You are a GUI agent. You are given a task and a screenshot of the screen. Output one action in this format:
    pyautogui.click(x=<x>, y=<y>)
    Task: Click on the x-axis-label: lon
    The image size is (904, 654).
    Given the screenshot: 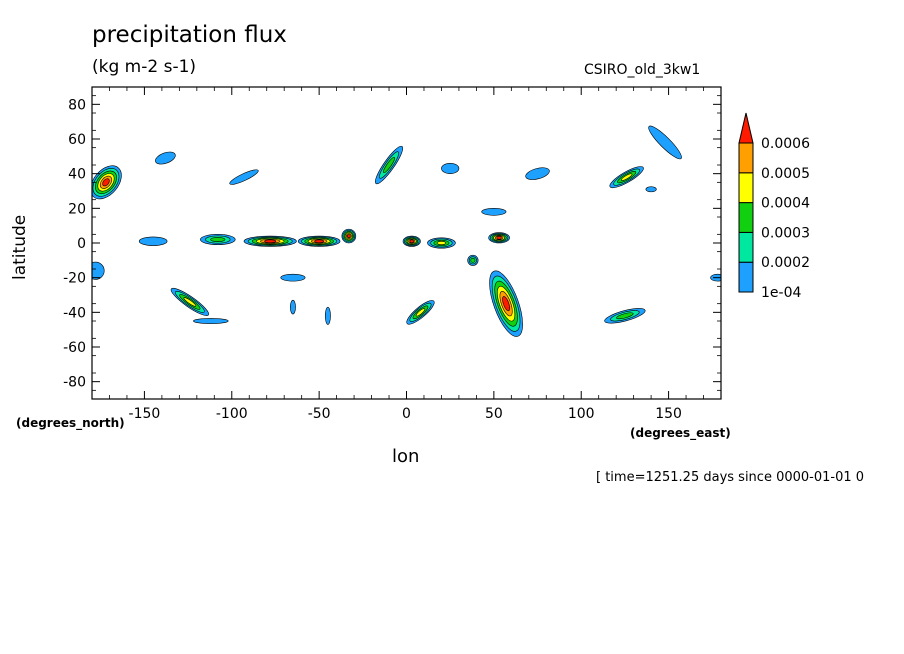 What is the action you would take?
    pyautogui.click(x=406, y=456)
    